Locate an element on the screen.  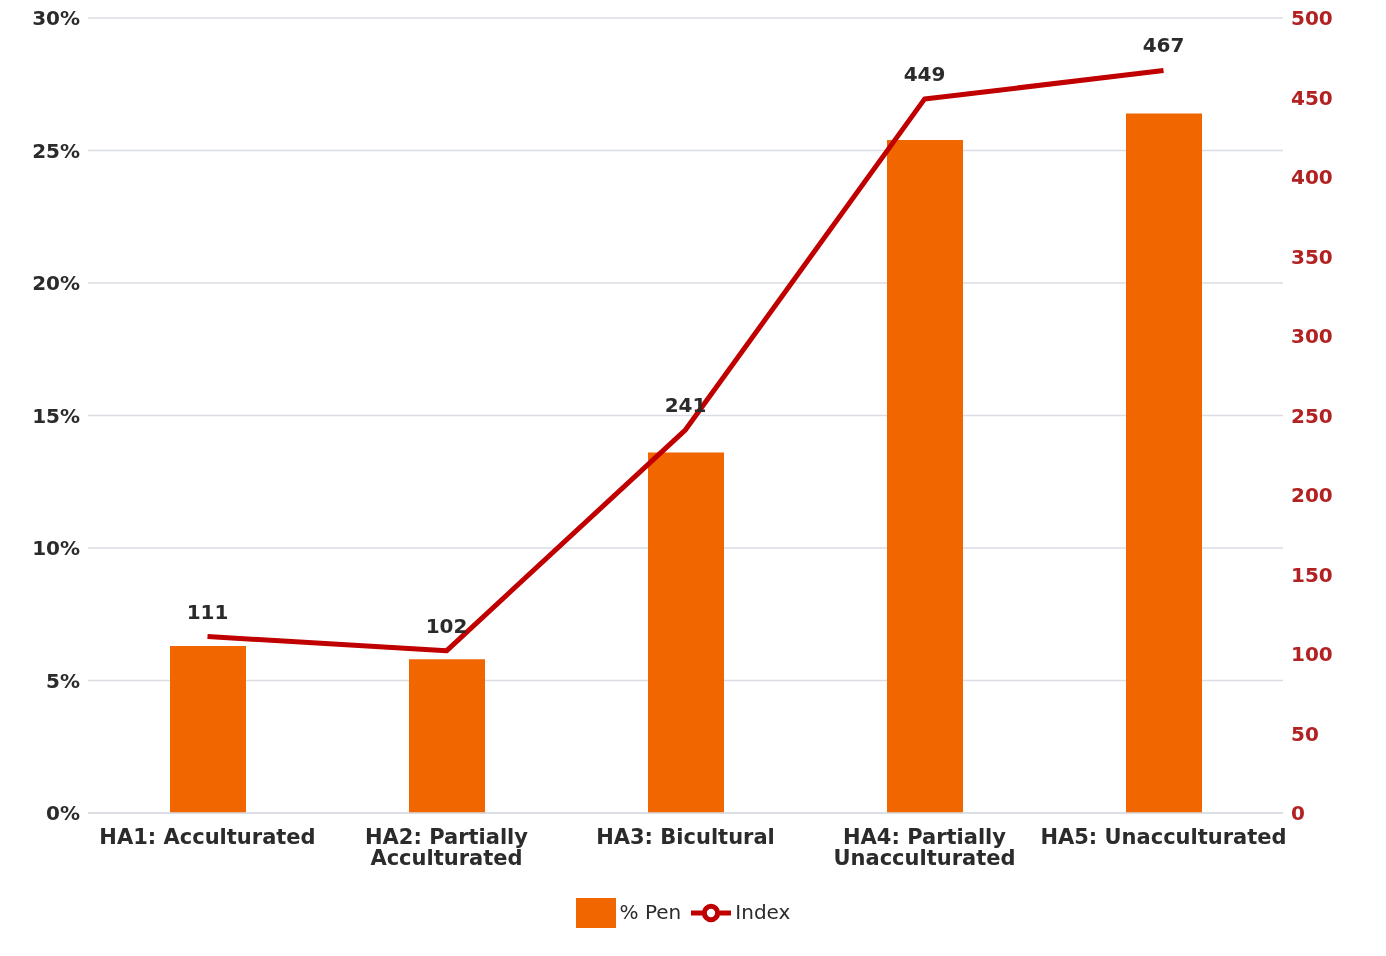
x-tick-label: HA1: Acculturated is located at coordinates (207, 836).